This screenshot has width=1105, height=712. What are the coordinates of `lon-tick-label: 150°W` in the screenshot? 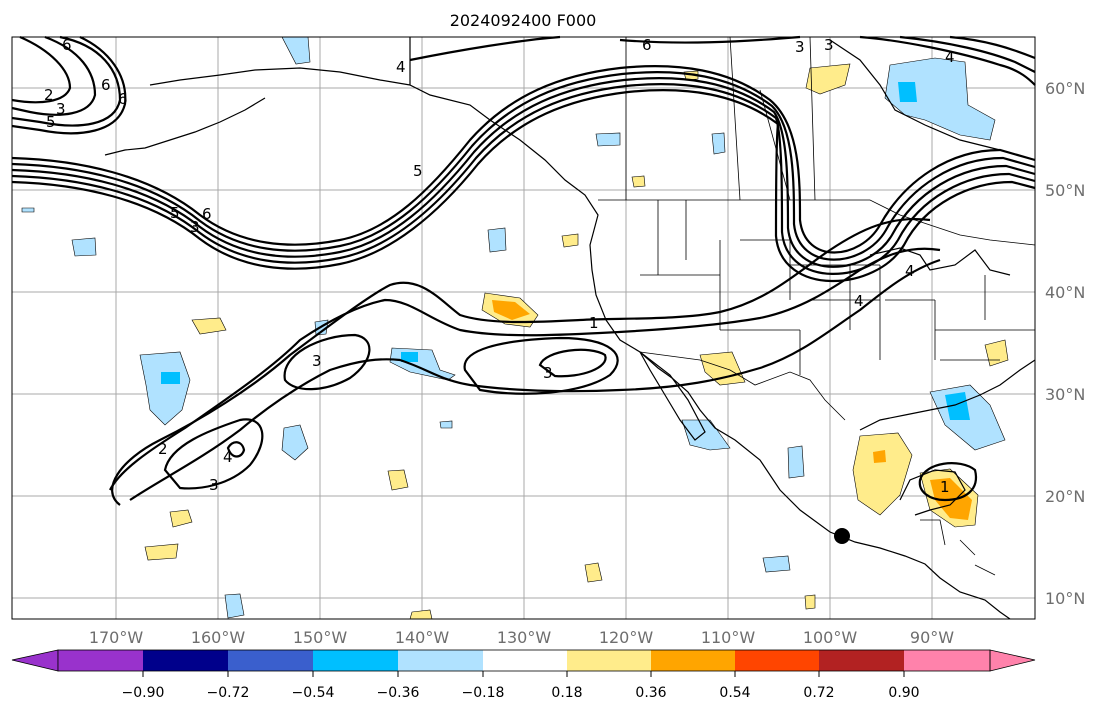 It's located at (320, 637).